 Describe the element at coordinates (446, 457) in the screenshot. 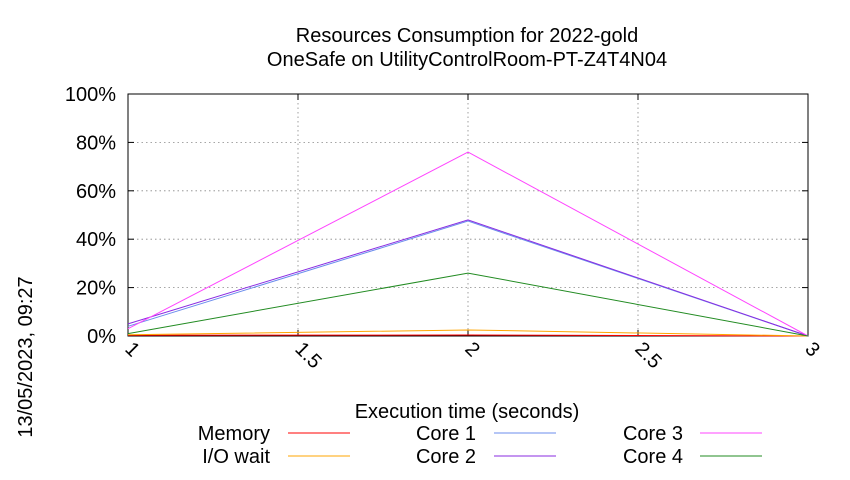

I see `legend-label: Core 2` at that location.